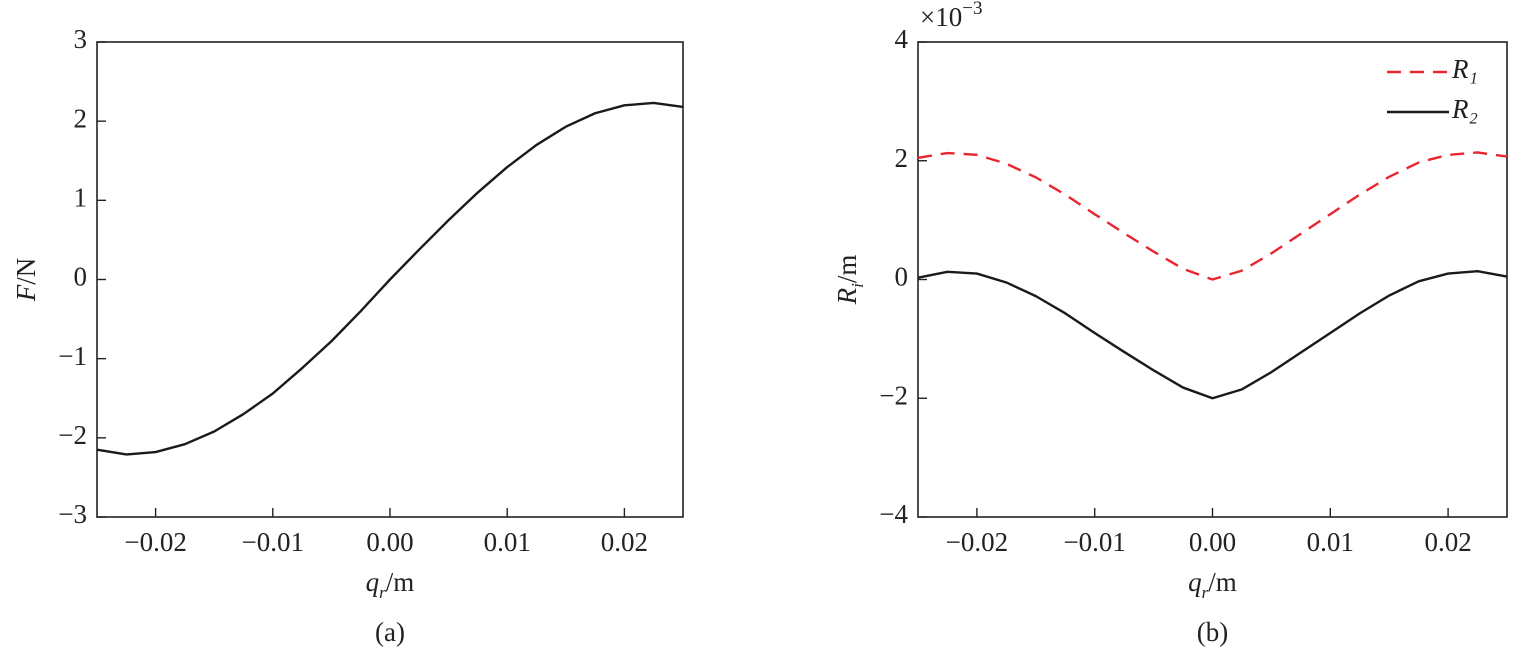 This screenshot has height=662, width=1518. Describe the element at coordinates (1464, 109) in the screenshot. I see `legend-label: R₂` at that location.